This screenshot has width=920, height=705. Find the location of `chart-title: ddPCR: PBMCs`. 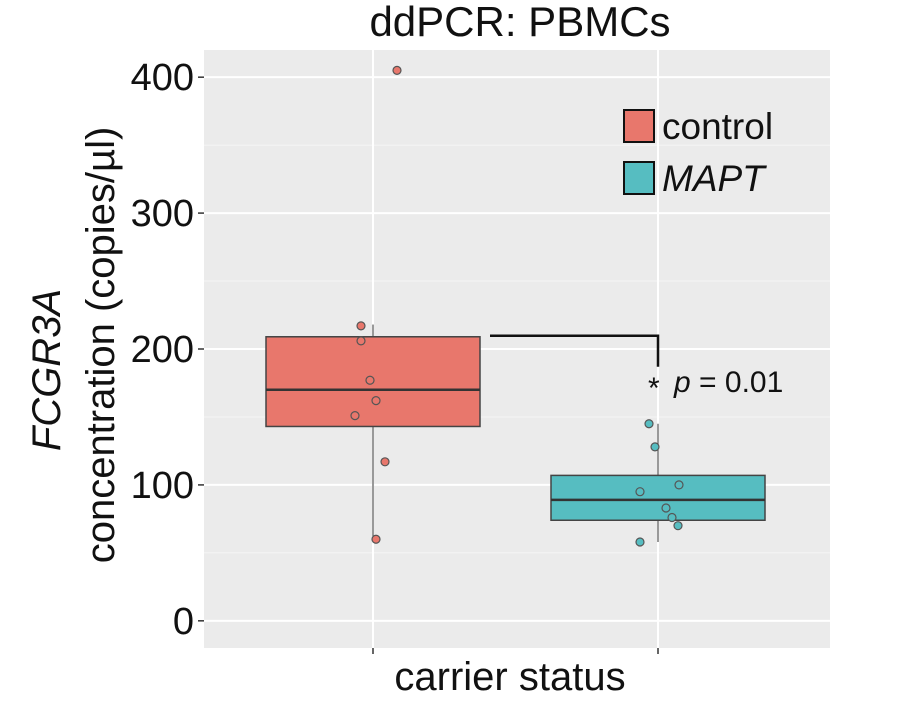

chart-title: ddPCR: PBMCs is located at coordinates (519, 22).